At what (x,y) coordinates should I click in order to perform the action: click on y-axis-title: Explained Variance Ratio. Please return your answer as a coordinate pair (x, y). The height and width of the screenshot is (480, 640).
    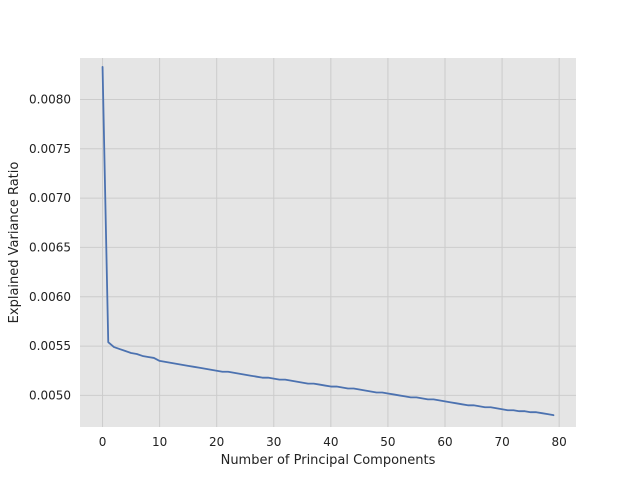
    Looking at the image, I should click on (14, 243).